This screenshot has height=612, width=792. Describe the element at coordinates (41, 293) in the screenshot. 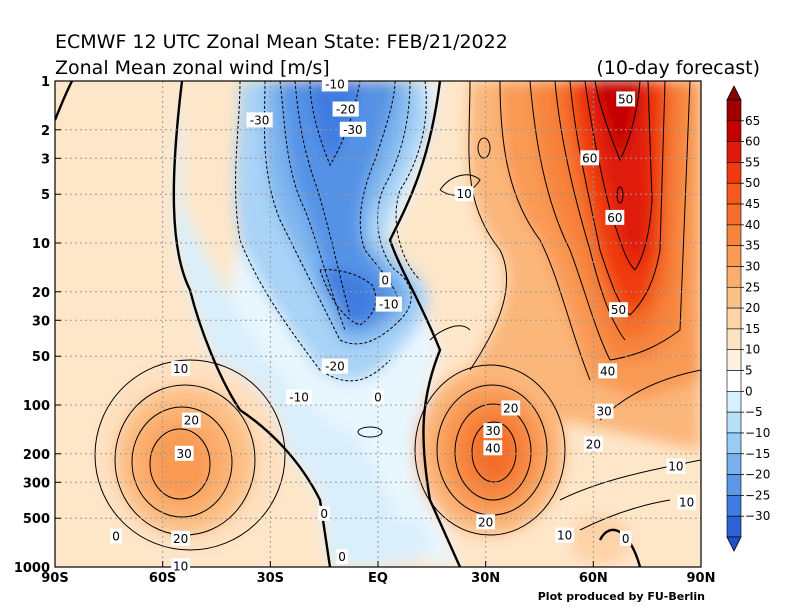

I see `y-tick-label: 20` at that location.